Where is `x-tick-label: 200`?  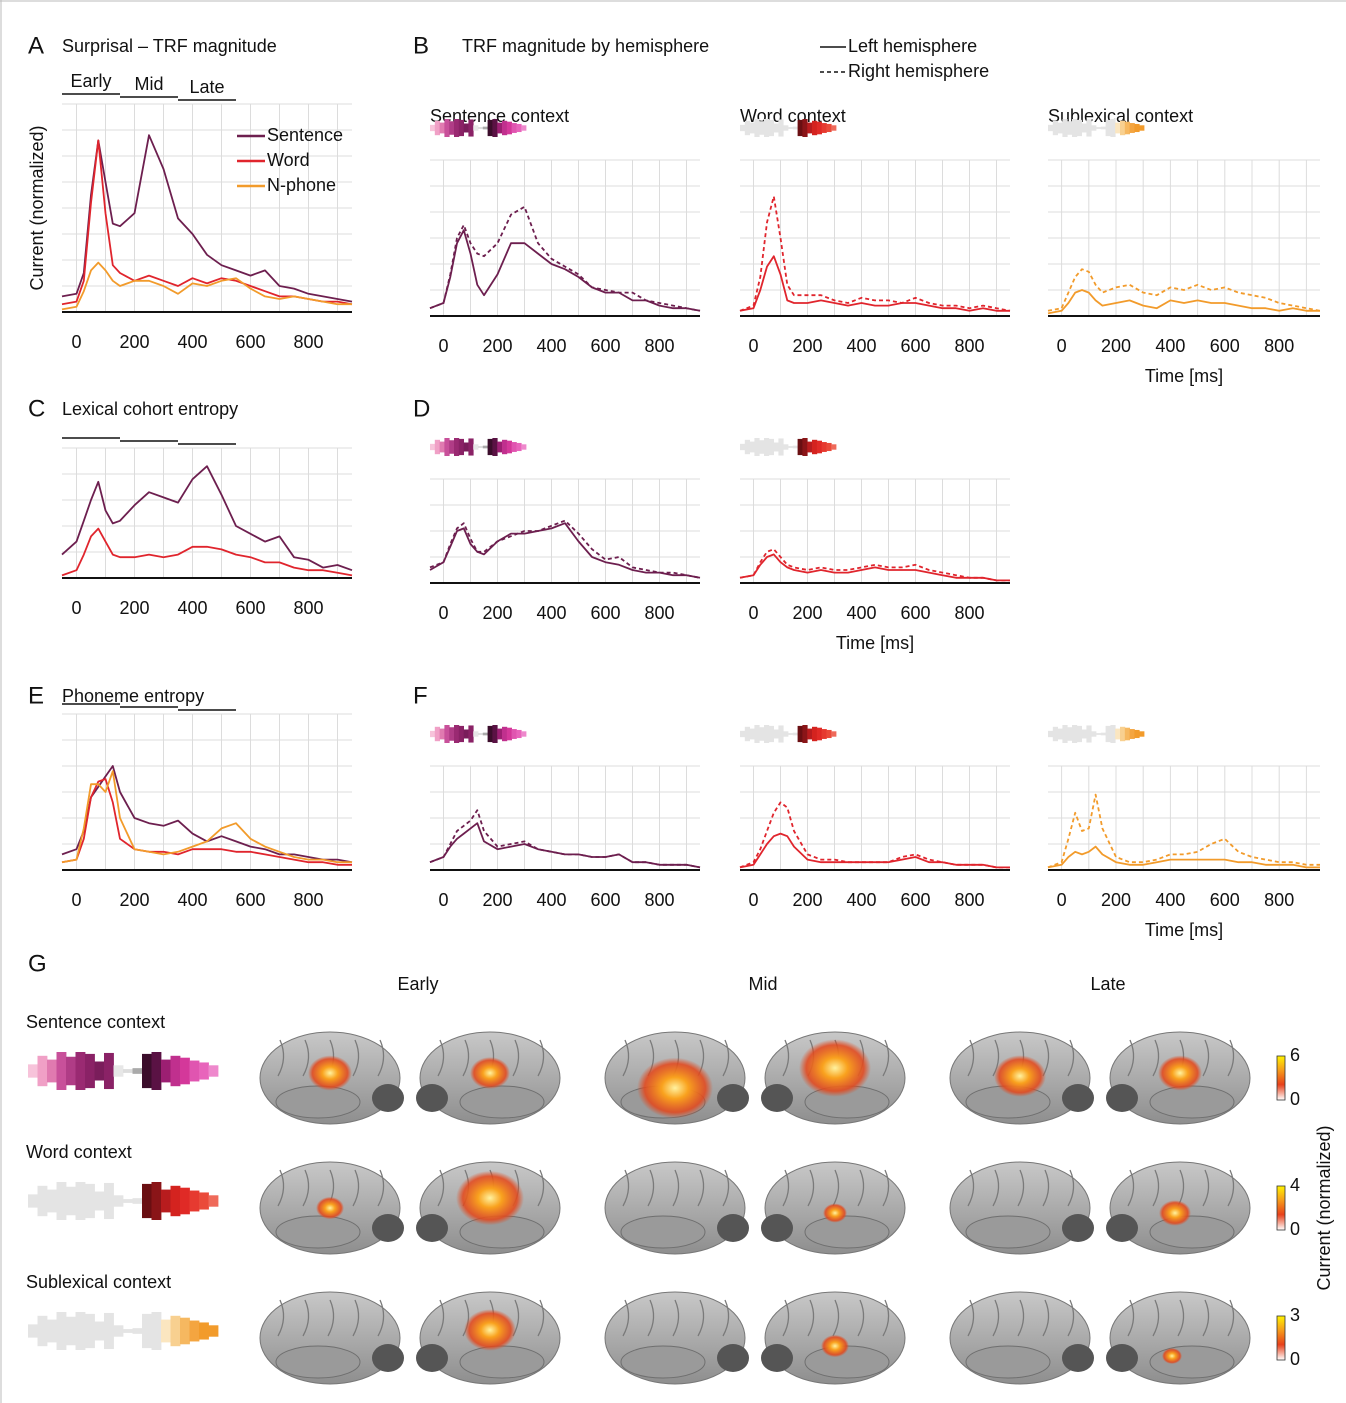
x-tick-label: 200 is located at coordinates (807, 900).